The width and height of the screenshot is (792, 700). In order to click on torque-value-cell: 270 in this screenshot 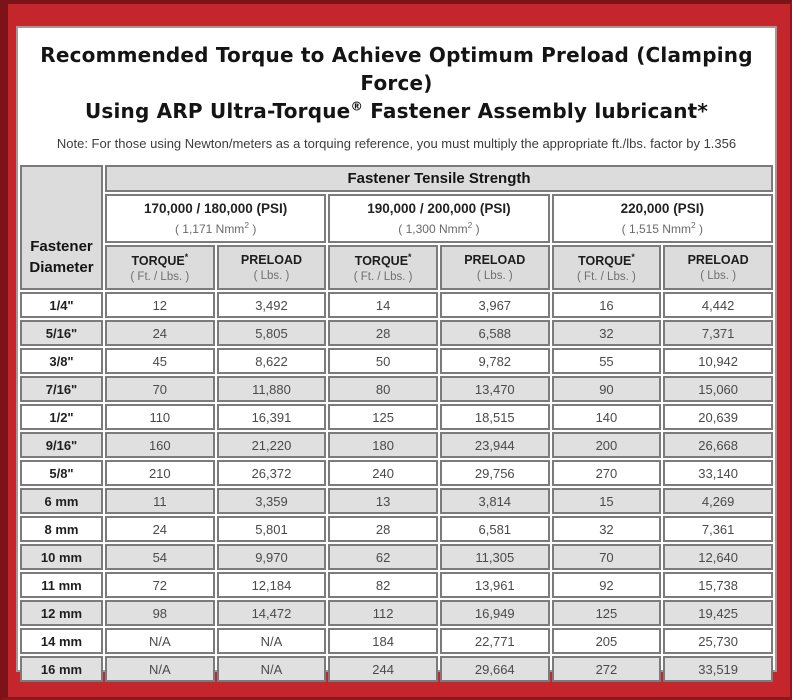, I will do `click(606, 473)`.